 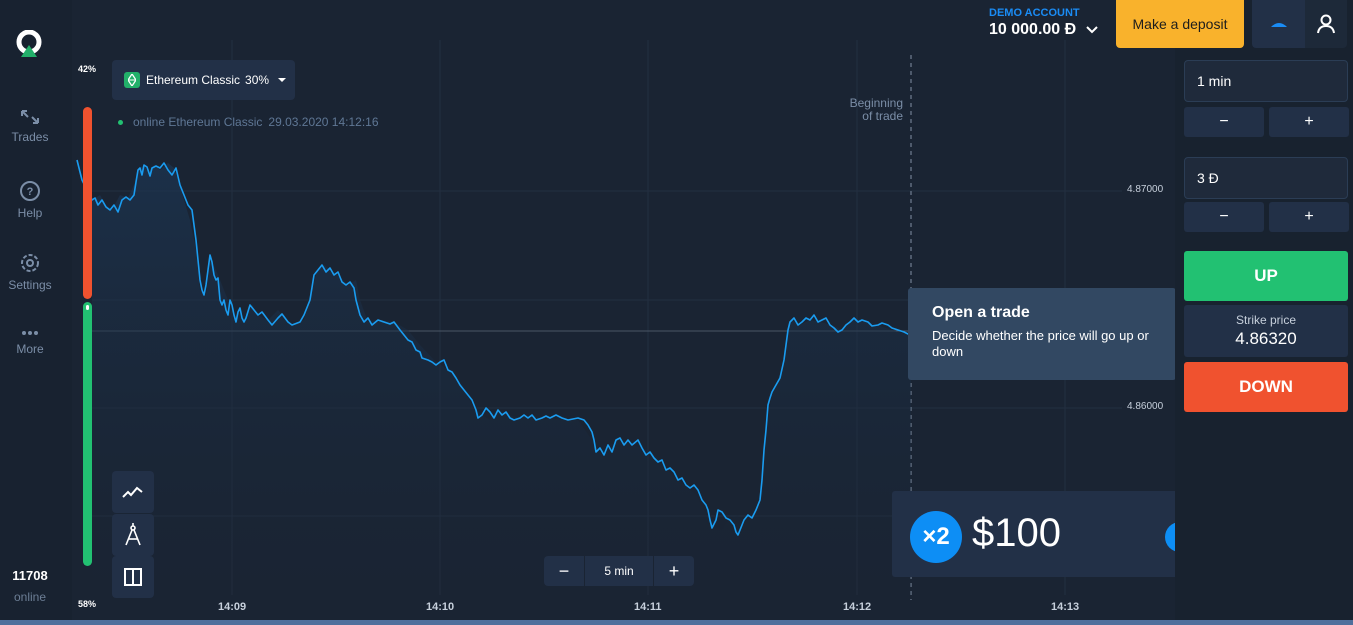 I want to click on zoom-out-button: −, so click(x=564, y=570).